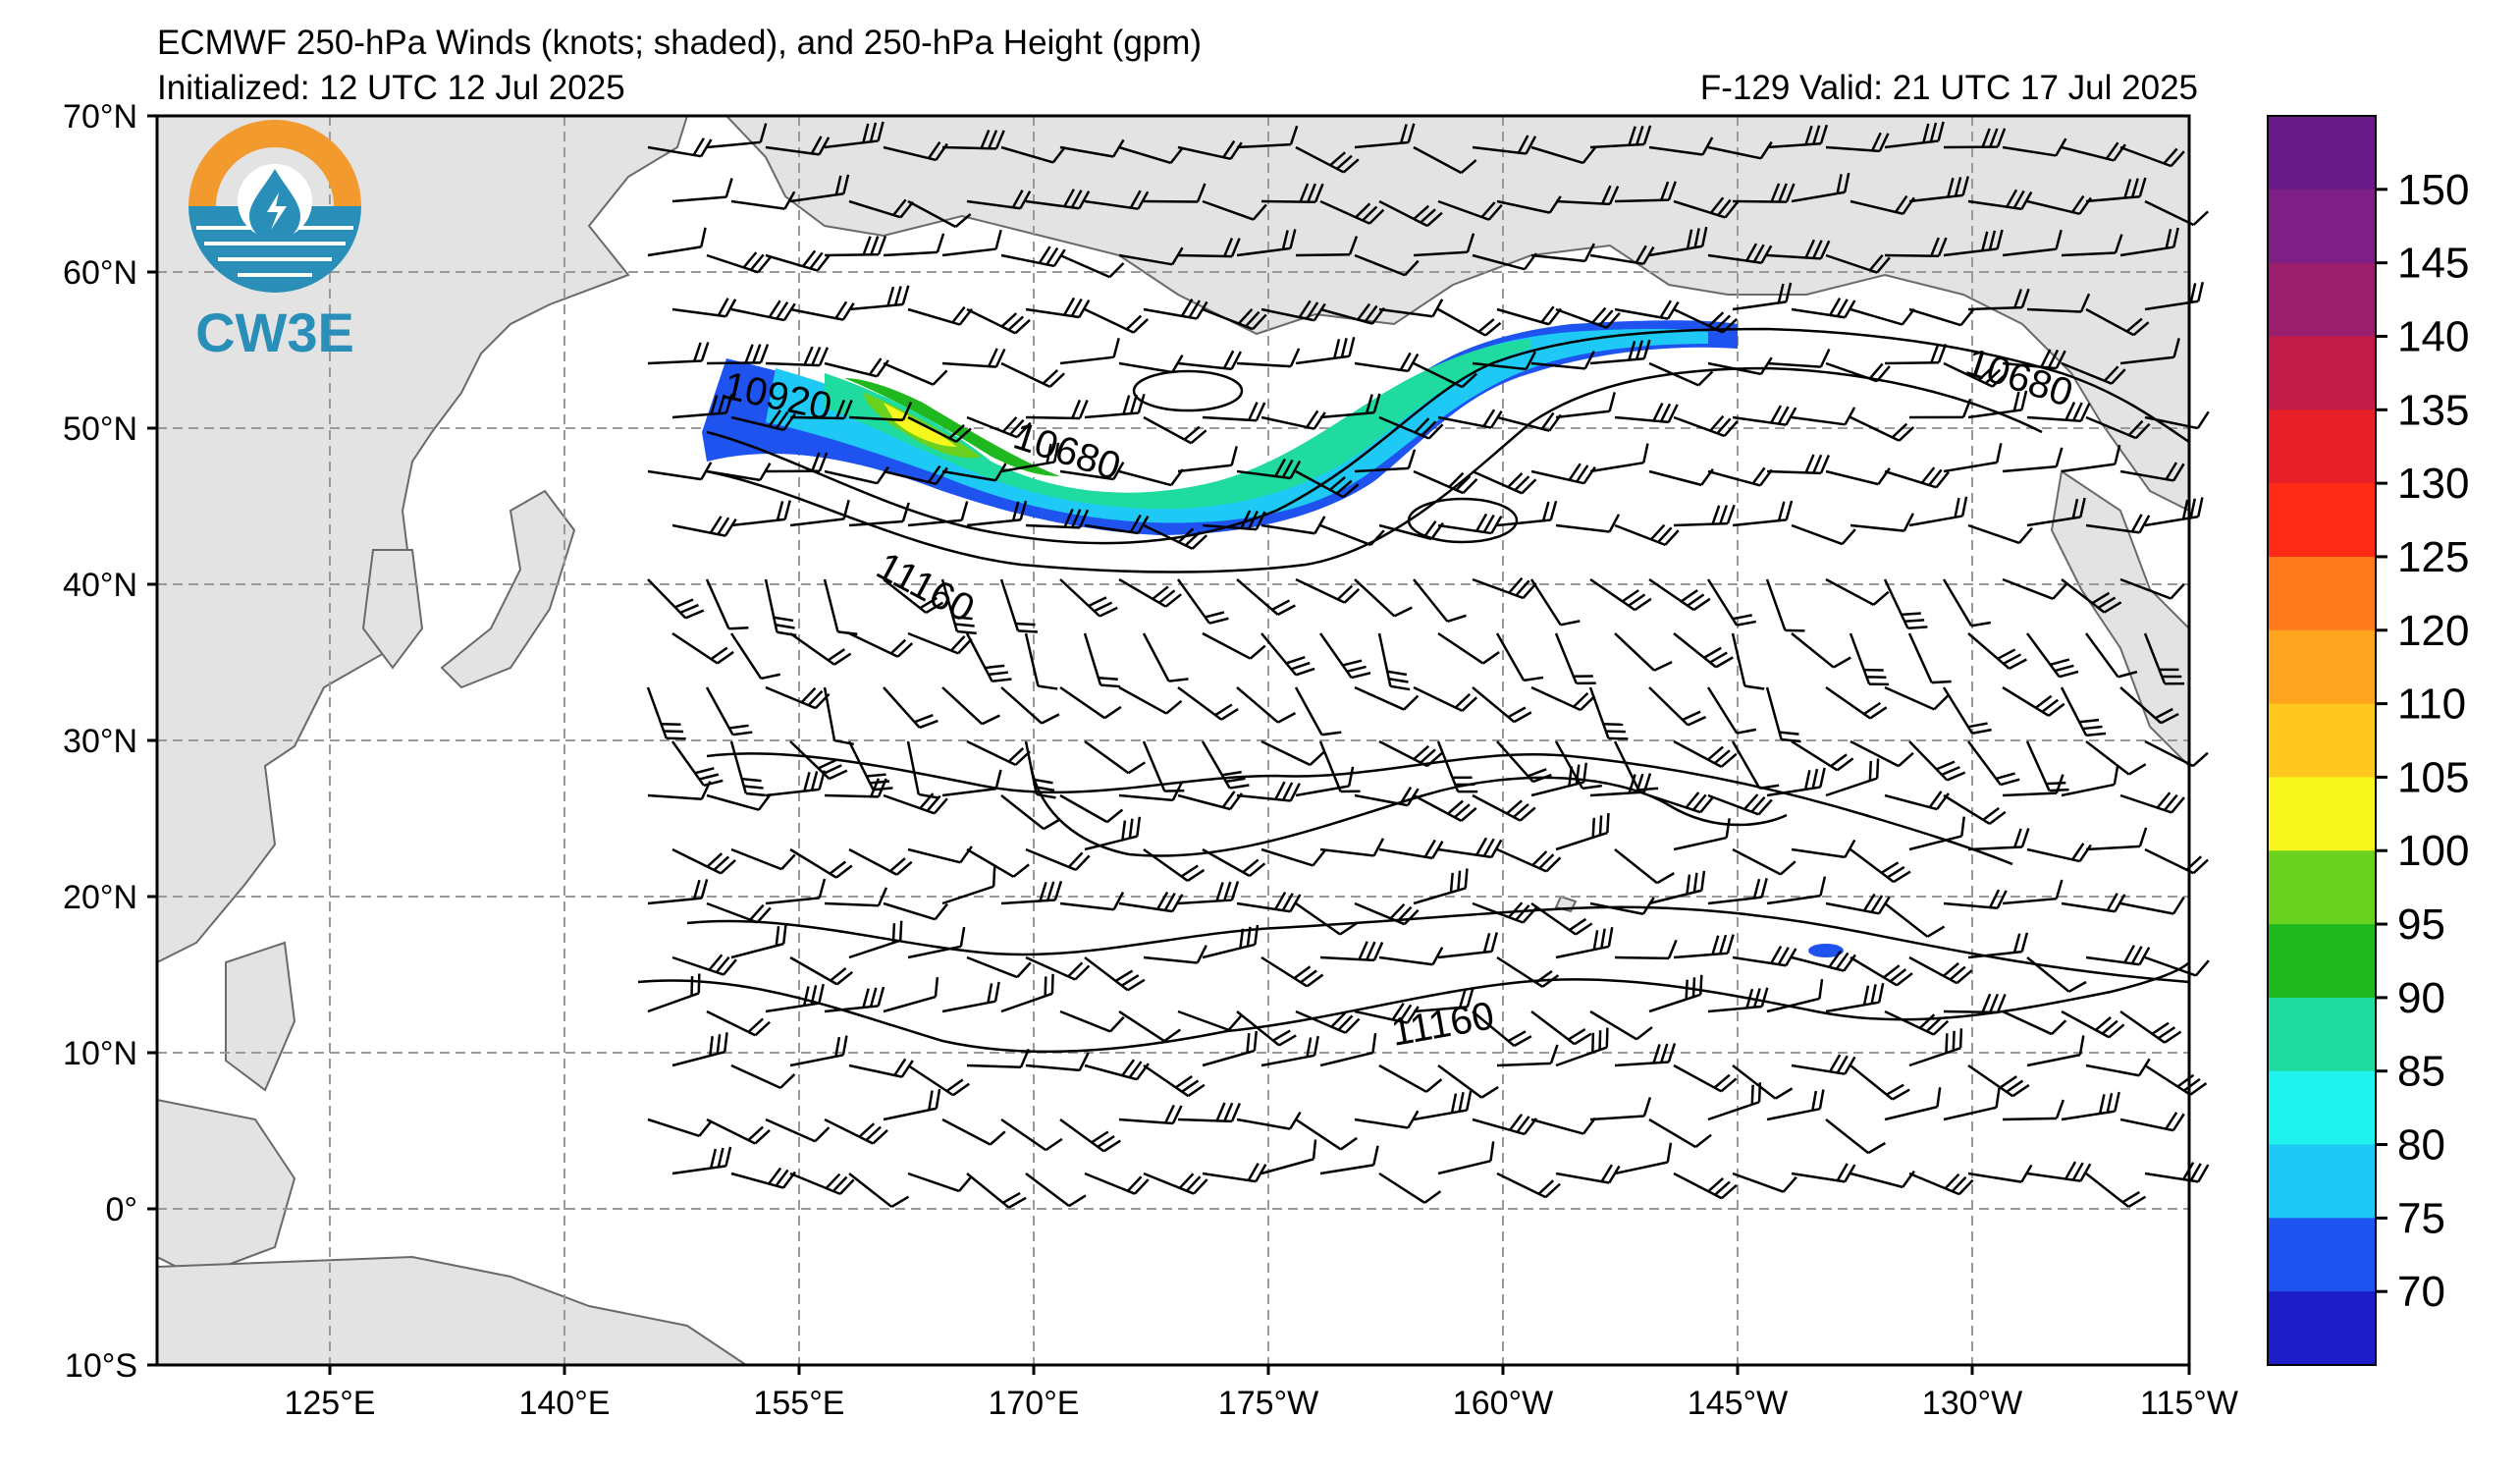  Describe the element at coordinates (2433, 264) in the screenshot. I see `colorbar-label: 145` at that location.